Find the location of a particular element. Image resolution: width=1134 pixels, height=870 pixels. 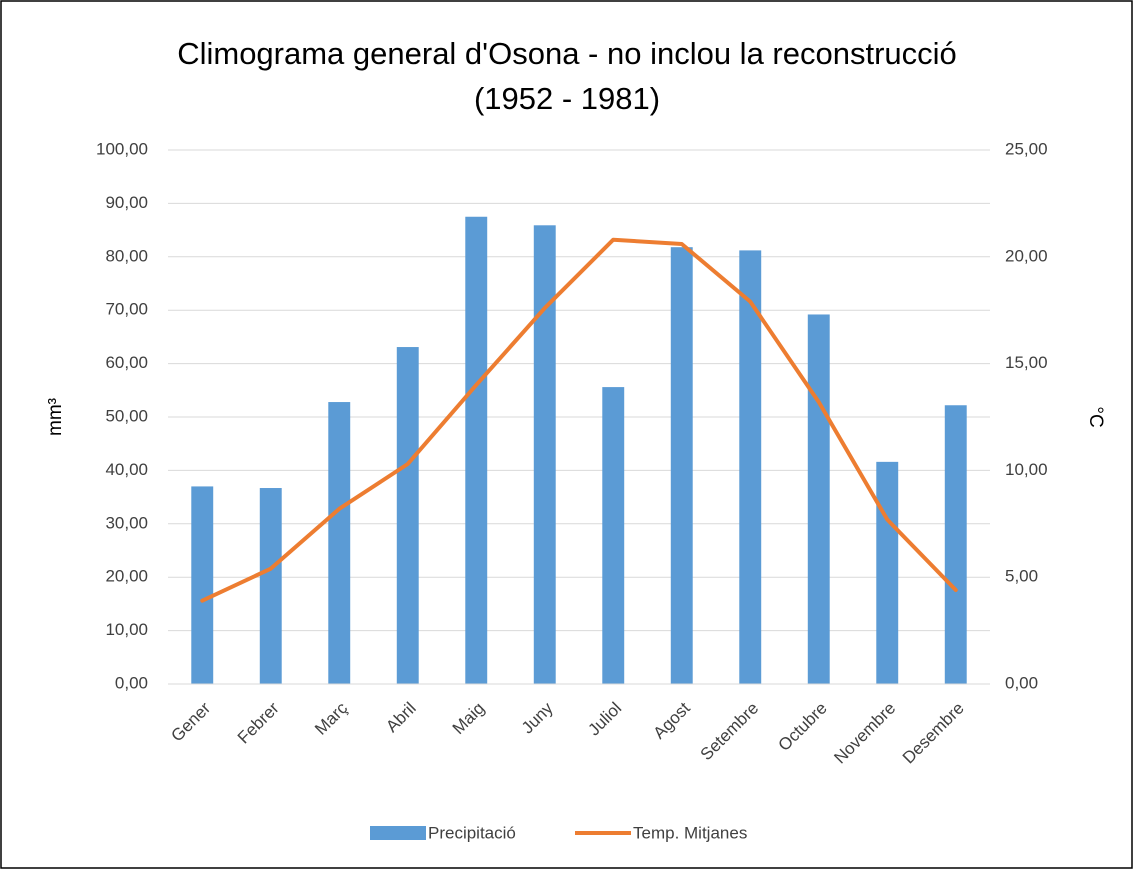

legend-label: Temp. Mitjanes is located at coordinates (690, 832).